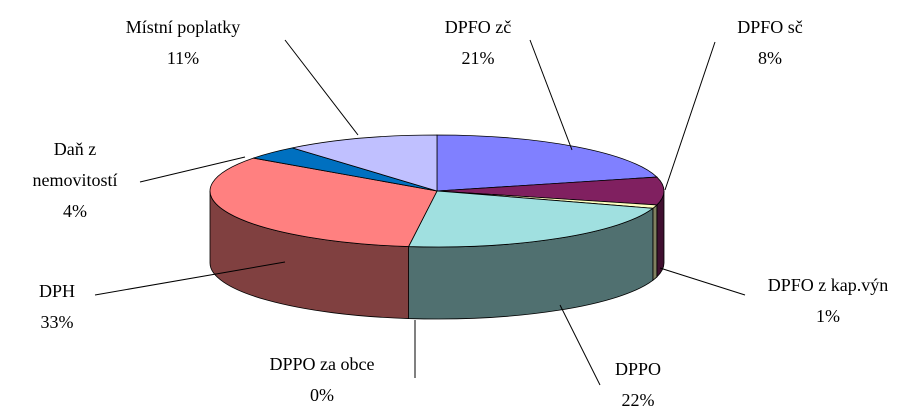 The width and height of the screenshot is (920, 416). I want to click on value-label: 0%, so click(322, 395).